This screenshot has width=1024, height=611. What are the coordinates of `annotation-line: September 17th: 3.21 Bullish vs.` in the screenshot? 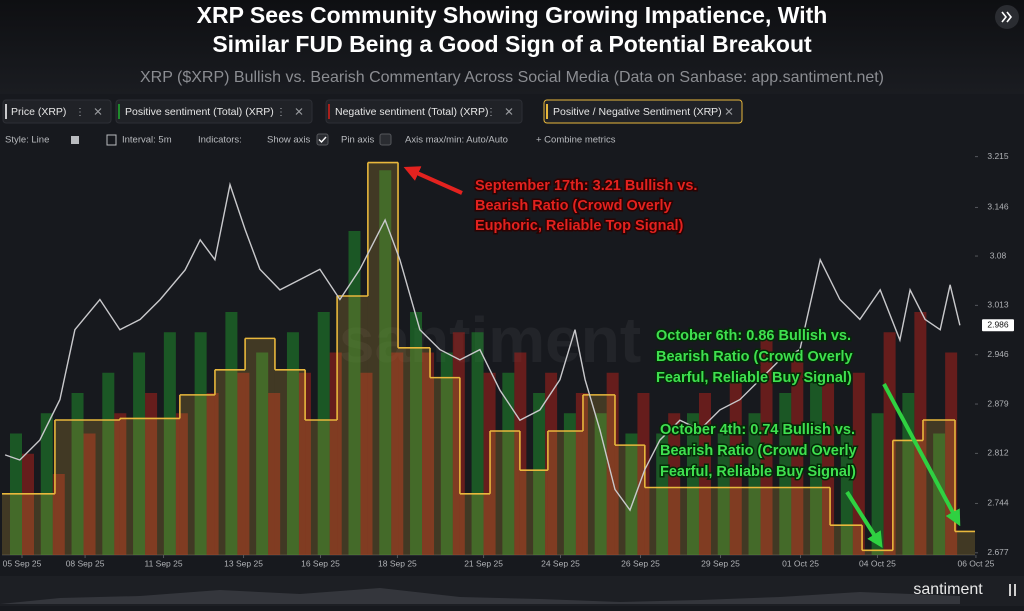 It's located at (586, 186).